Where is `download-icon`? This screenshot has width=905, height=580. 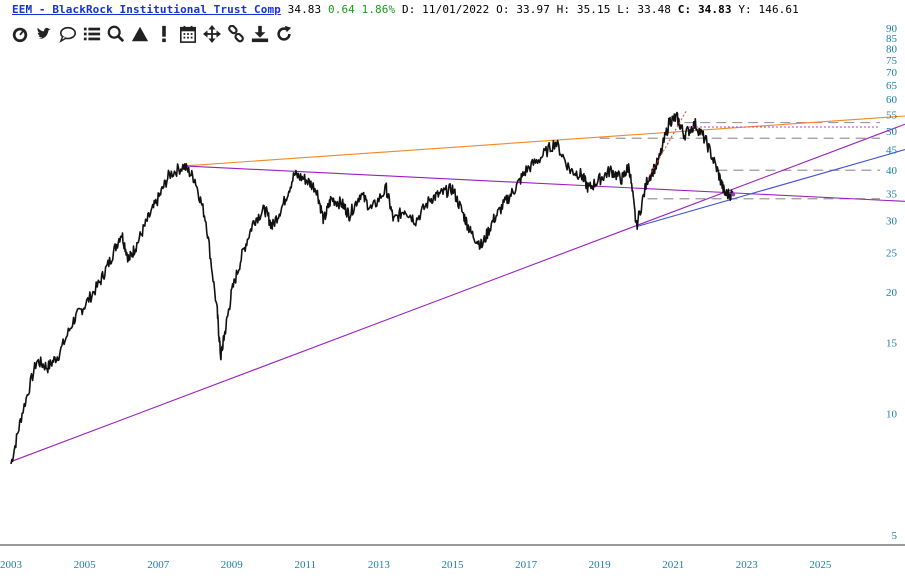
download-icon is located at coordinates (260, 34).